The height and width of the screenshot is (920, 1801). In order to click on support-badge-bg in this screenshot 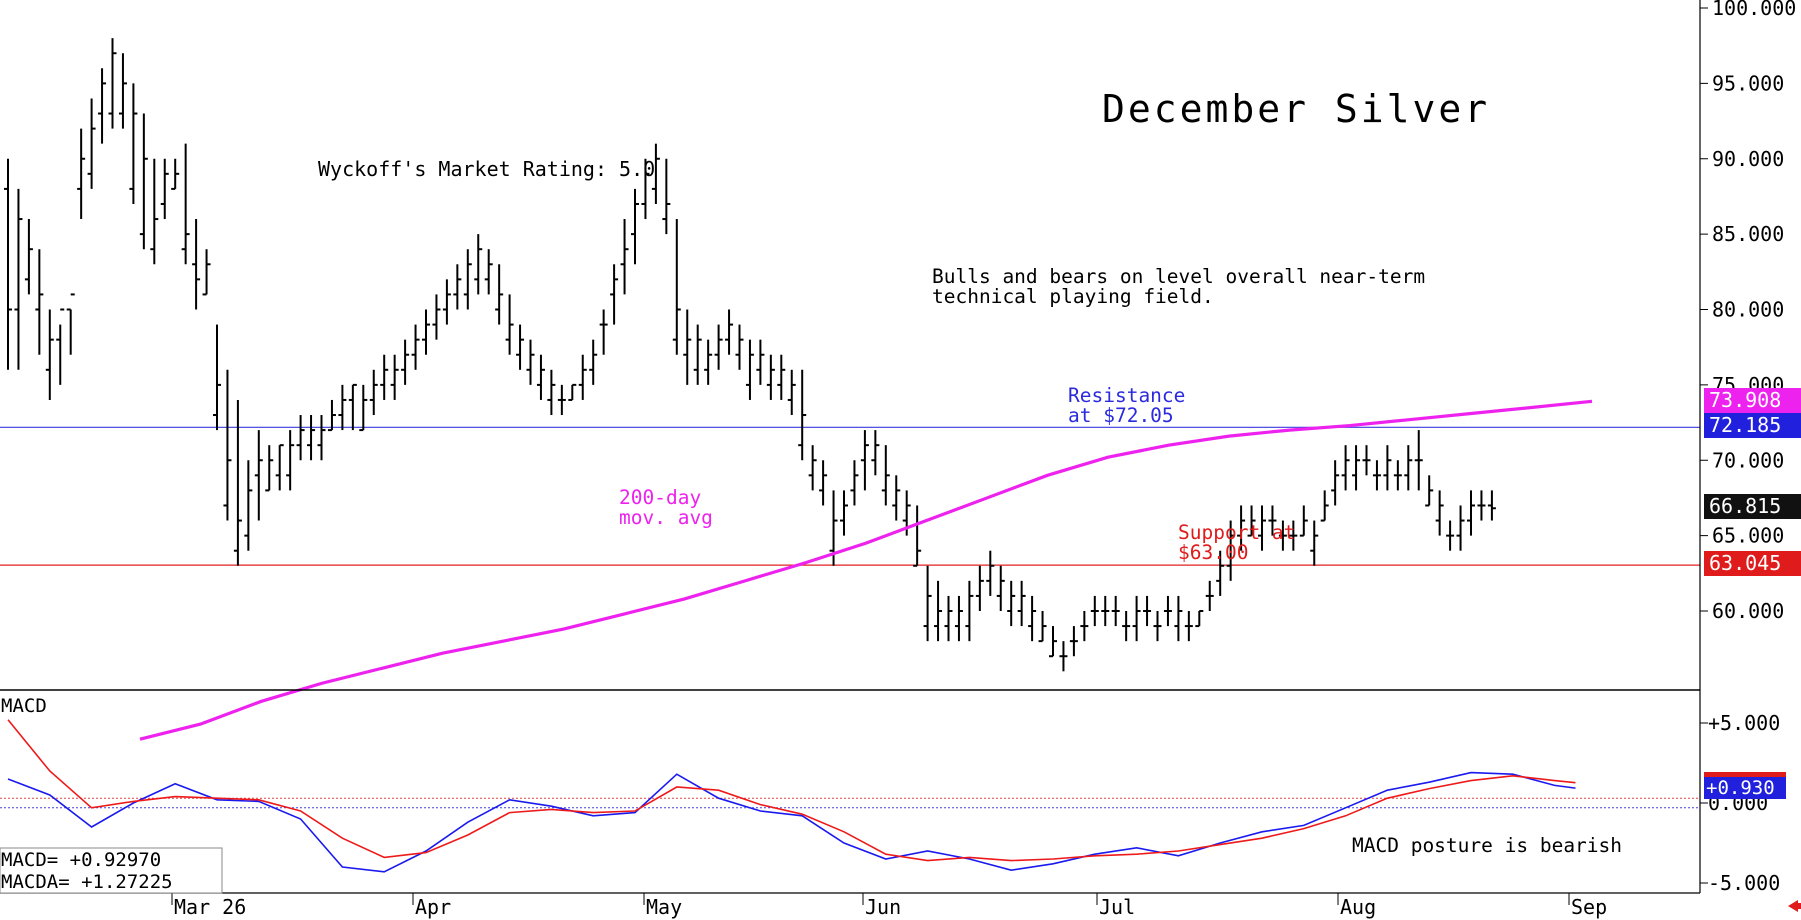, I will do `click(1752, 563)`.